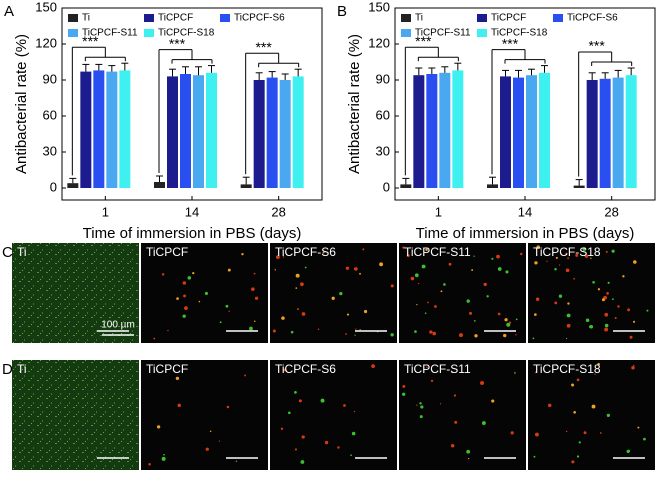  I want to click on x-tick-label: 1, so click(438, 211).